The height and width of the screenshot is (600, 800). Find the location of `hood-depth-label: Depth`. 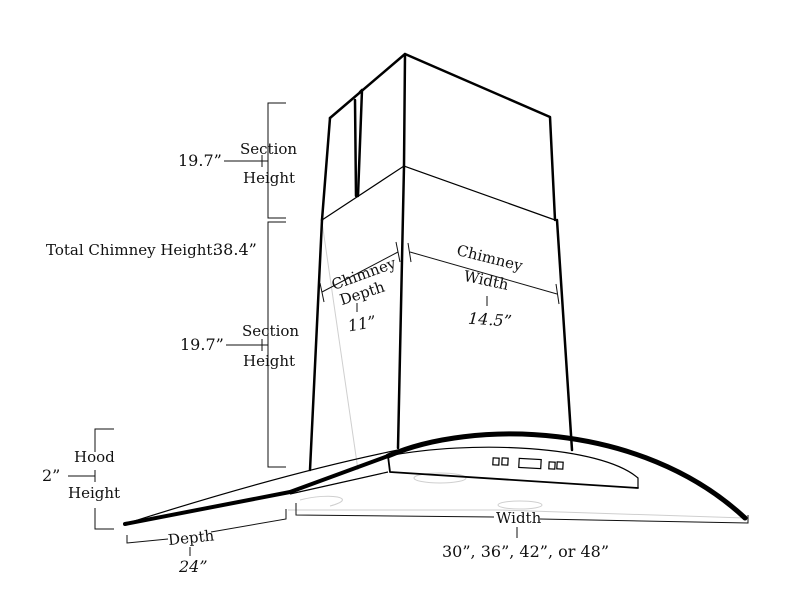

hood-depth-label: Depth is located at coordinates (191, 537).